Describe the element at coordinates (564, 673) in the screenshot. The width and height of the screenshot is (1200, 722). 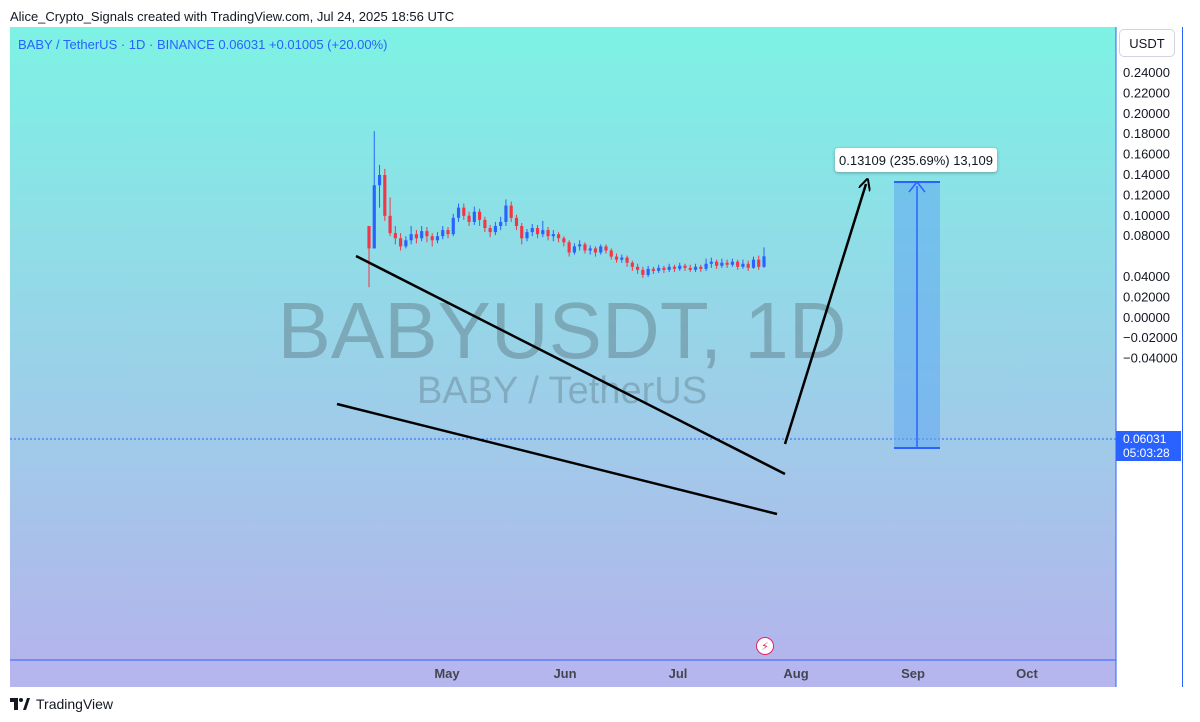
I see `time-tick-label: Jun` at that location.